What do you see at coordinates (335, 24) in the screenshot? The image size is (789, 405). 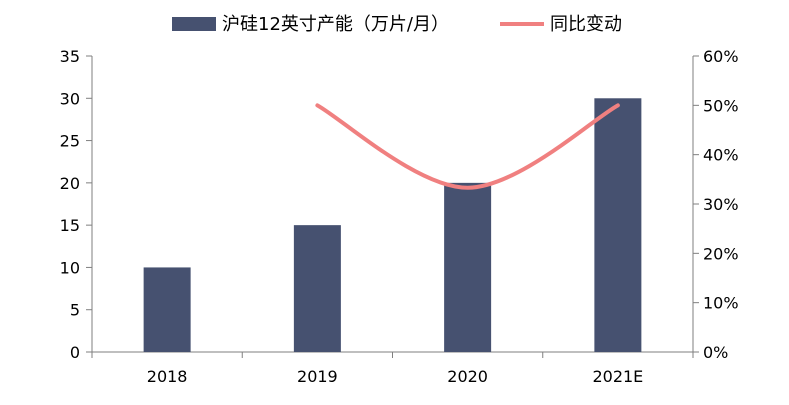 I see `legend-label-bar: 沪硅12英寸产能（万片/月）` at bounding box center [335, 24].